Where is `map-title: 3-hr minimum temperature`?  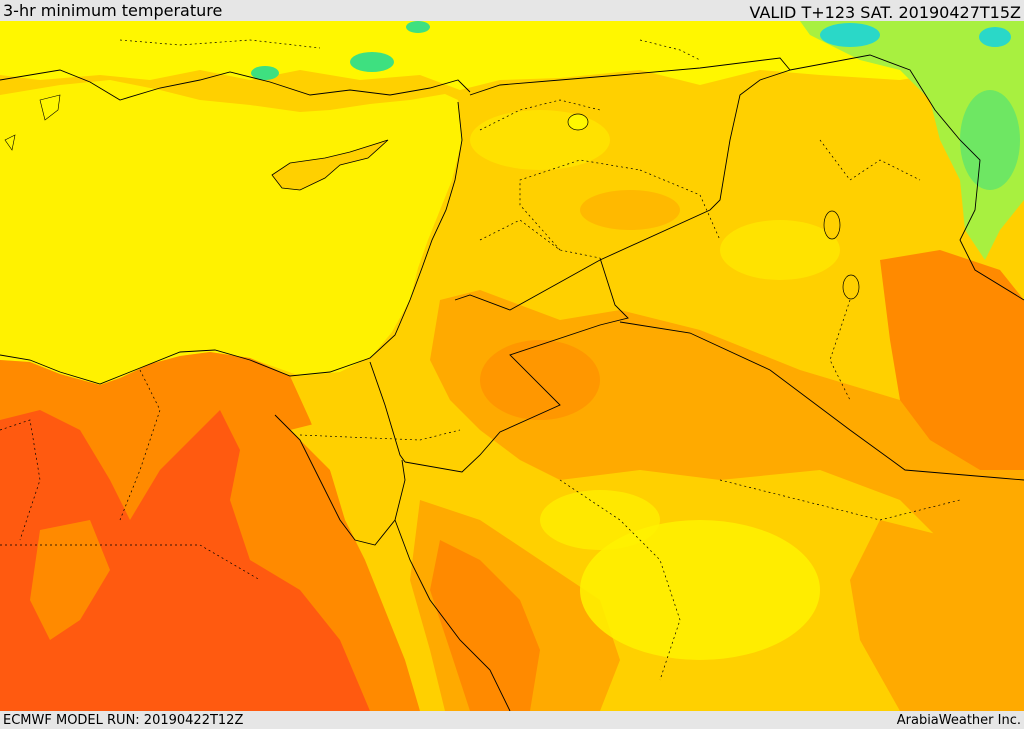
map-title: 3-hr minimum temperature is located at coordinates (113, 10).